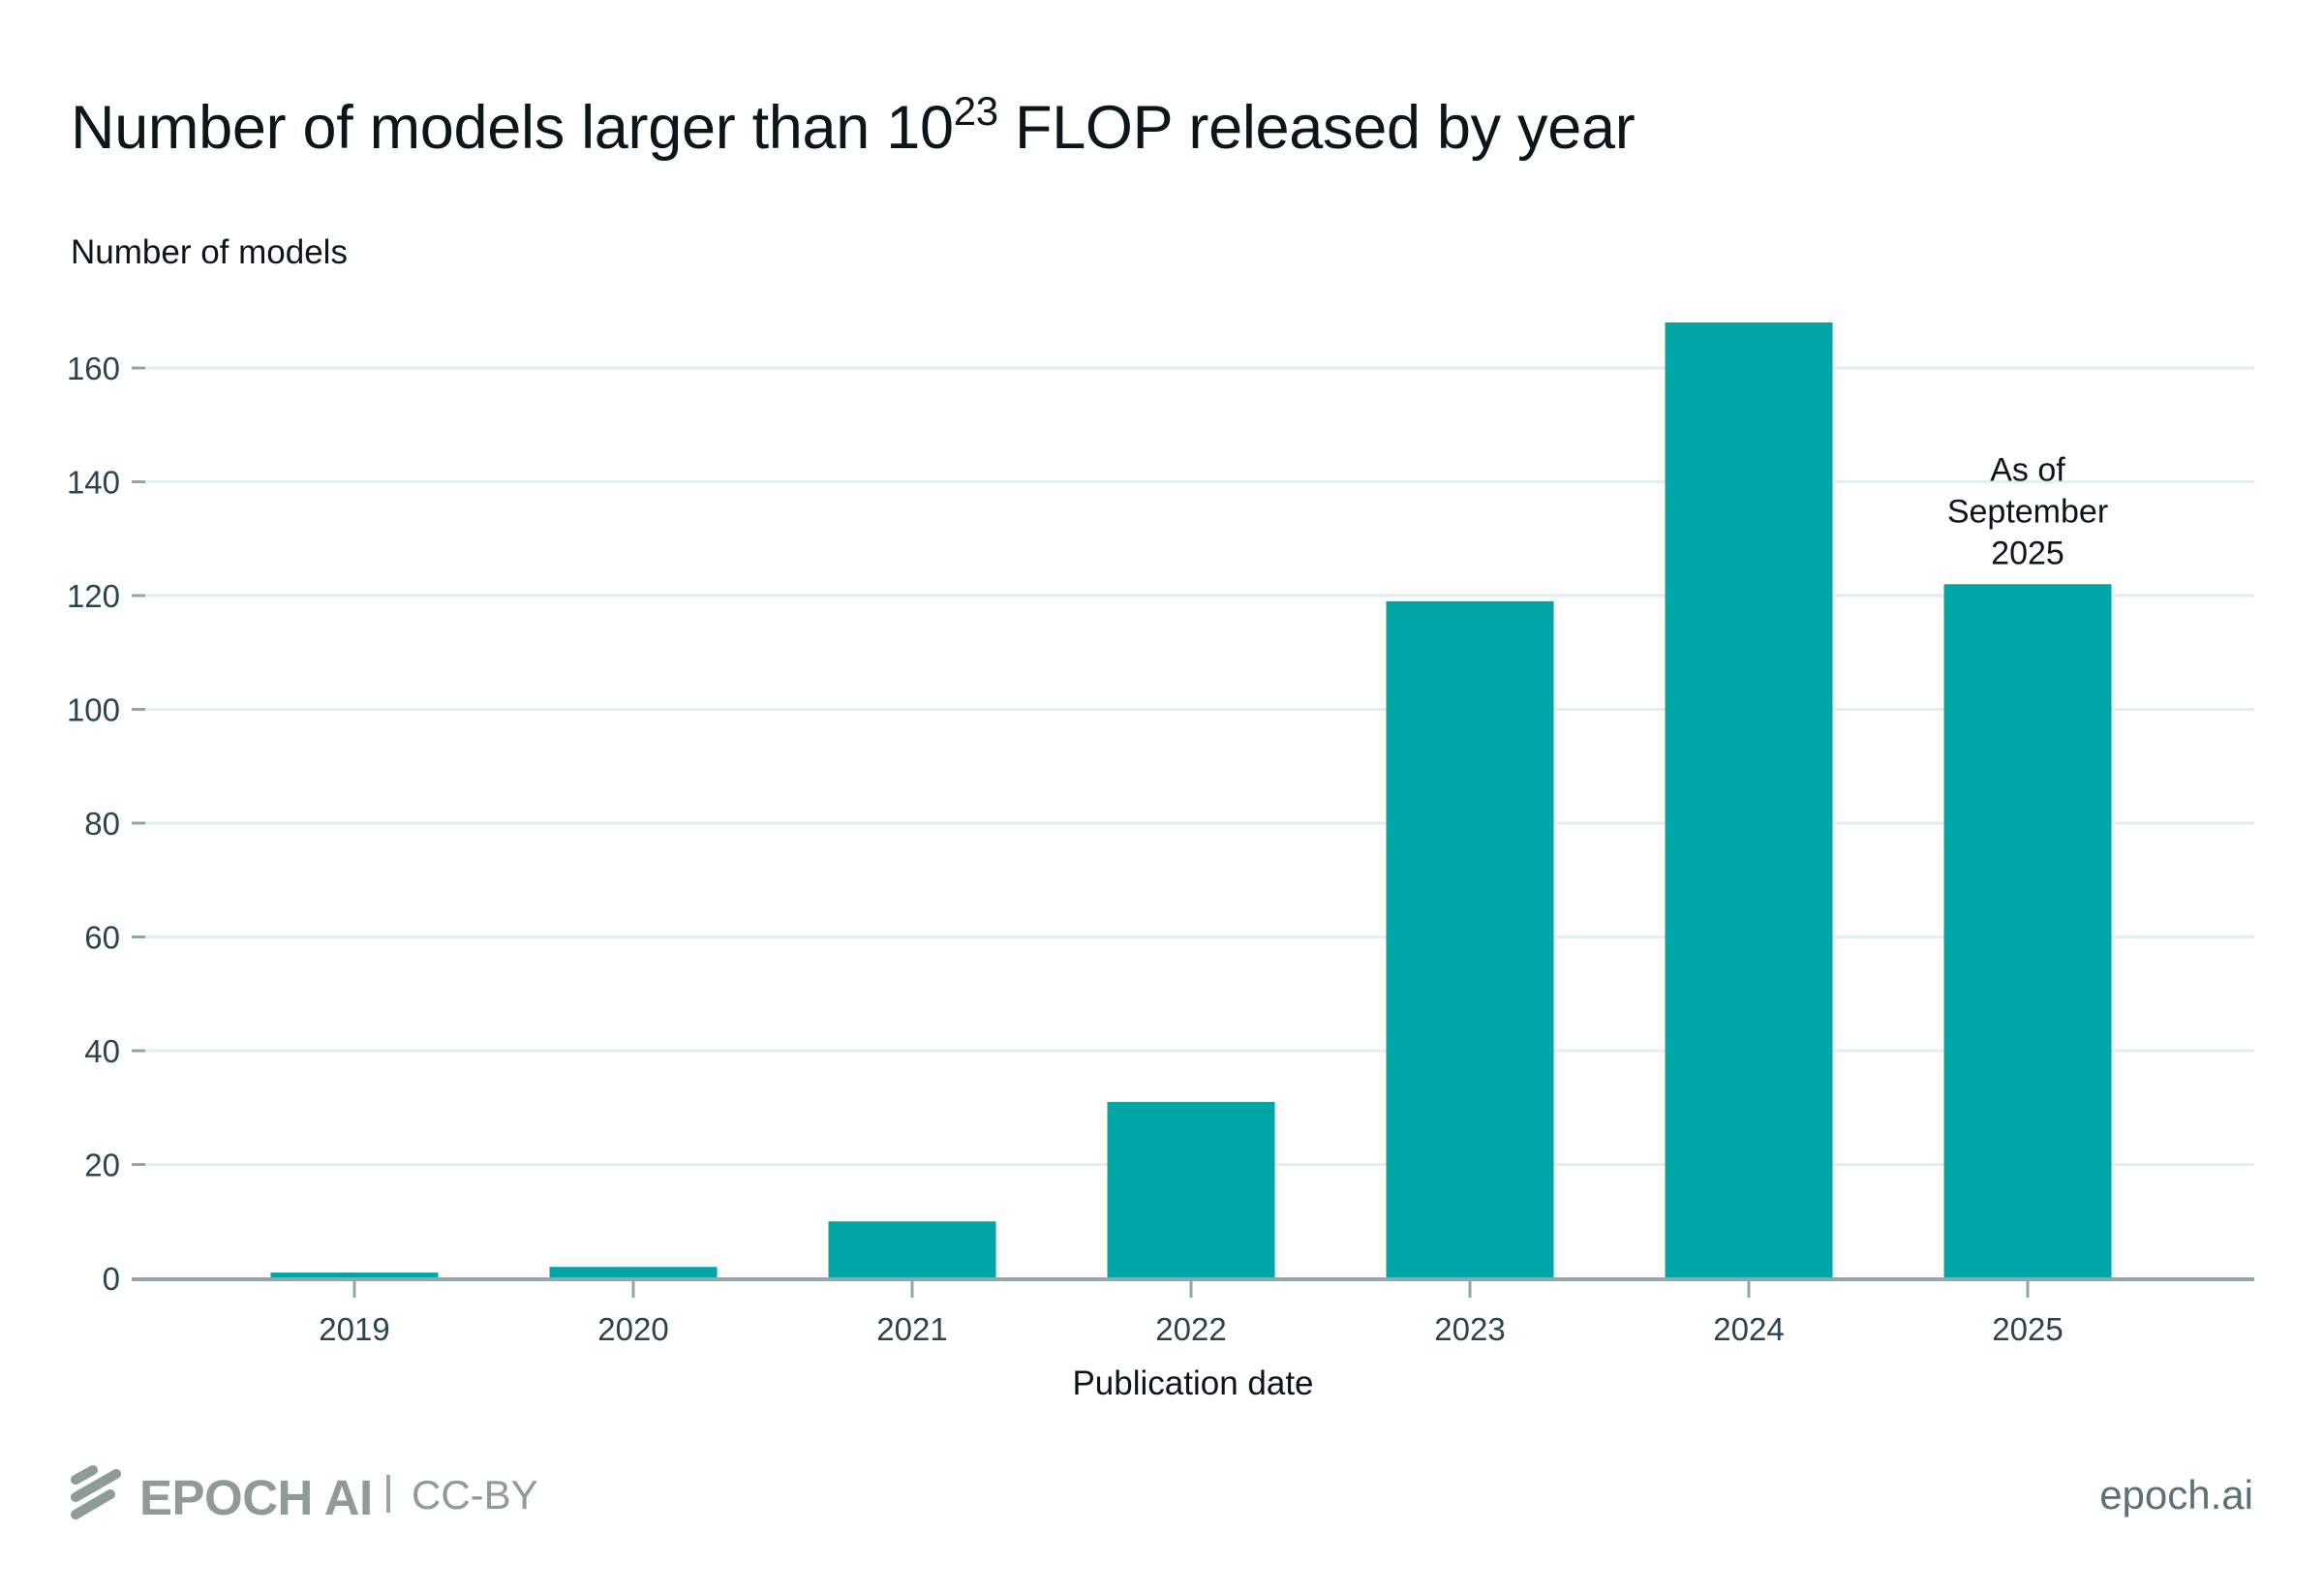  I want to click on bar-2021, so click(912, 1249).